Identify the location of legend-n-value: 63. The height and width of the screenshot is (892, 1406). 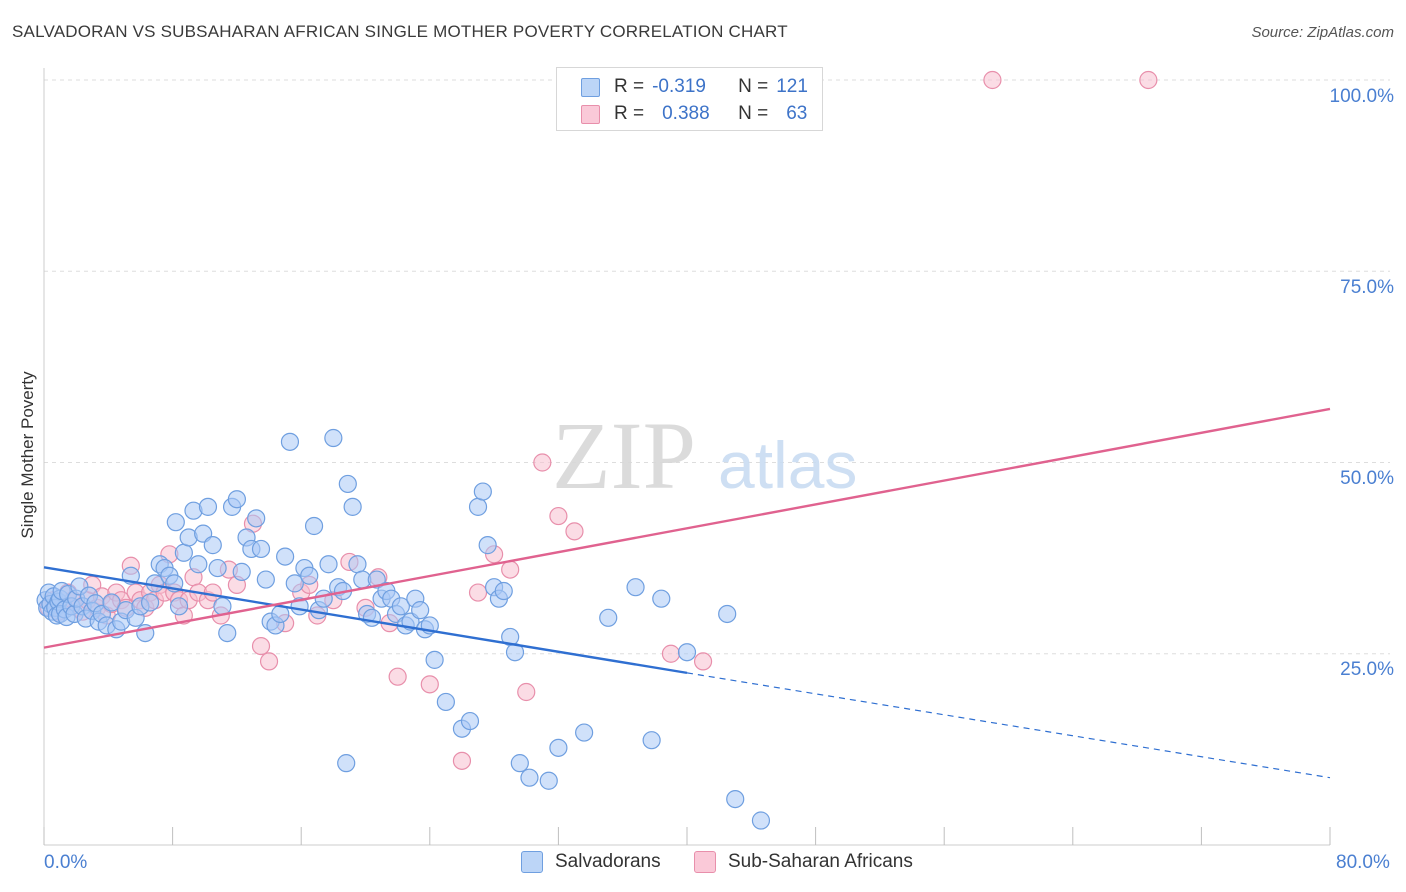
(797, 113).